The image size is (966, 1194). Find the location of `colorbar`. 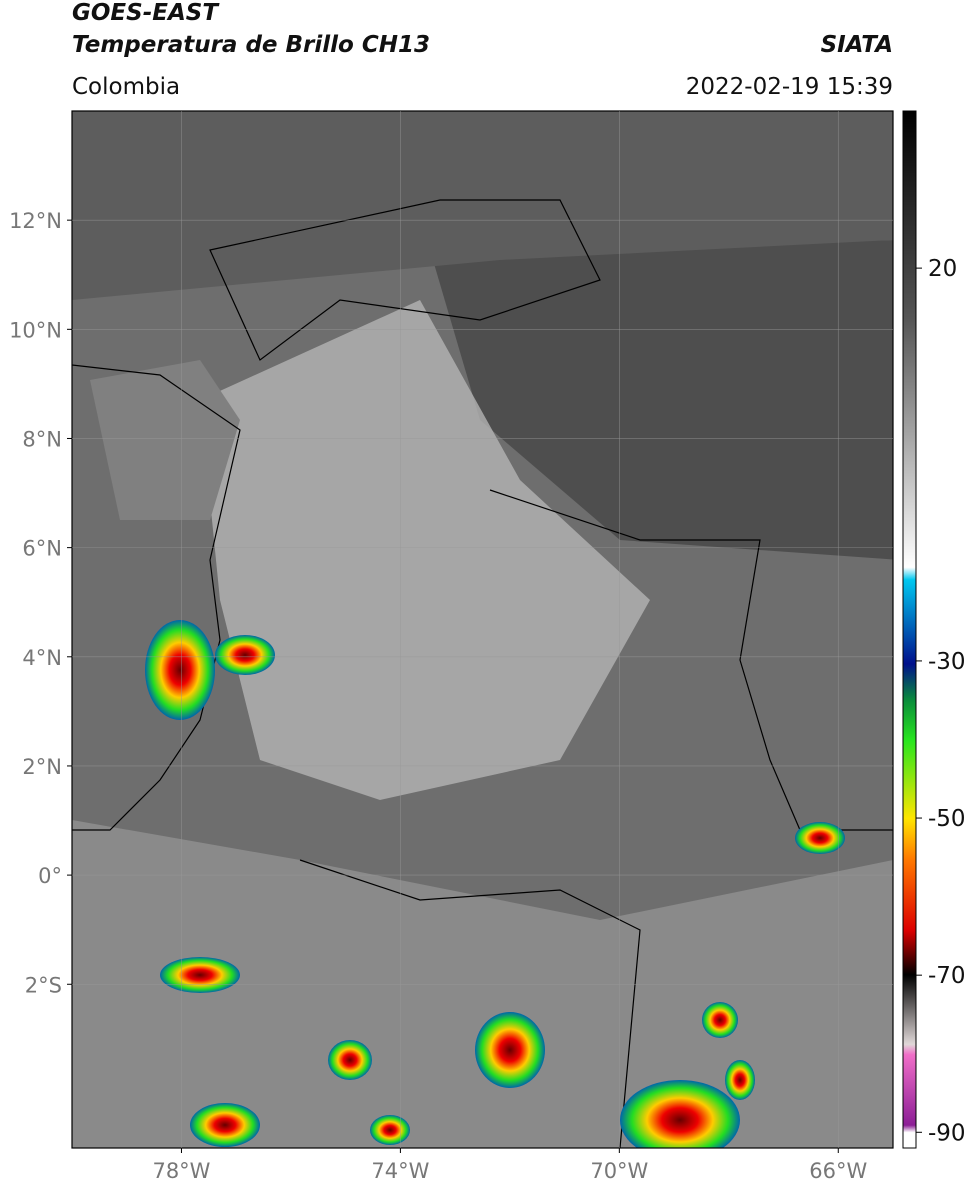

colorbar is located at coordinates (909, 629).